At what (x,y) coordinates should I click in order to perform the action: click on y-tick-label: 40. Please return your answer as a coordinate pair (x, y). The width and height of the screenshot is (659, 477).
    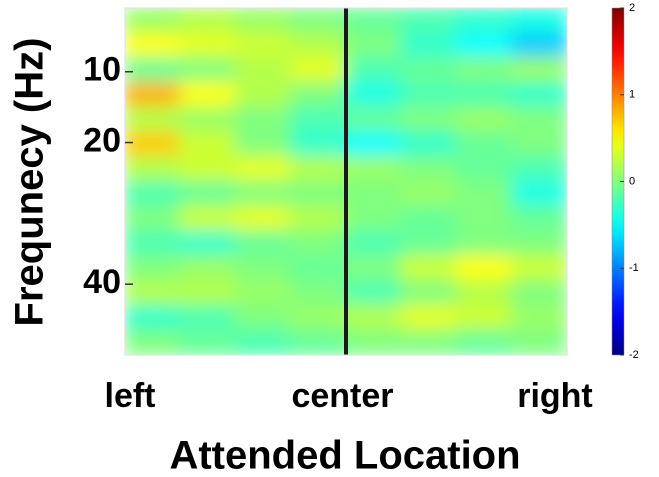
    Looking at the image, I should click on (102, 282).